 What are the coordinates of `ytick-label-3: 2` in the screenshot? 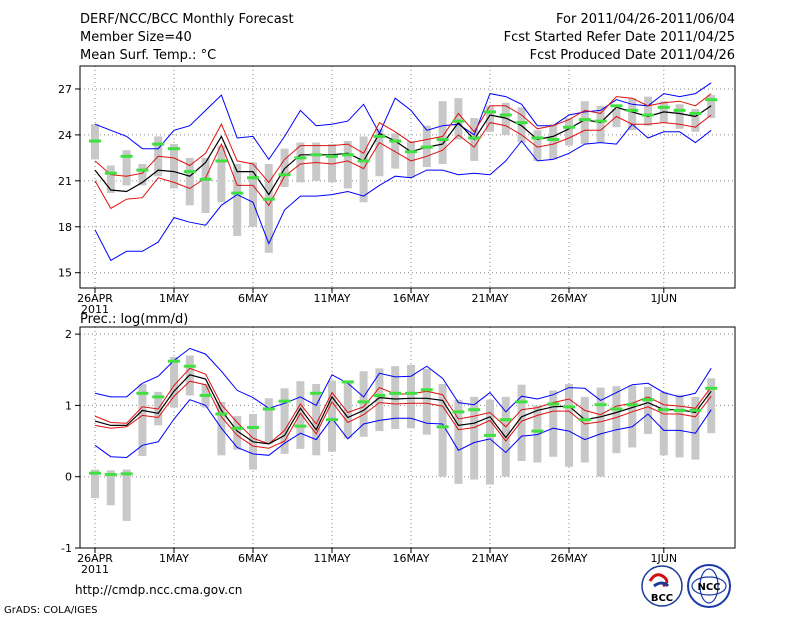 It's located at (68, 334).